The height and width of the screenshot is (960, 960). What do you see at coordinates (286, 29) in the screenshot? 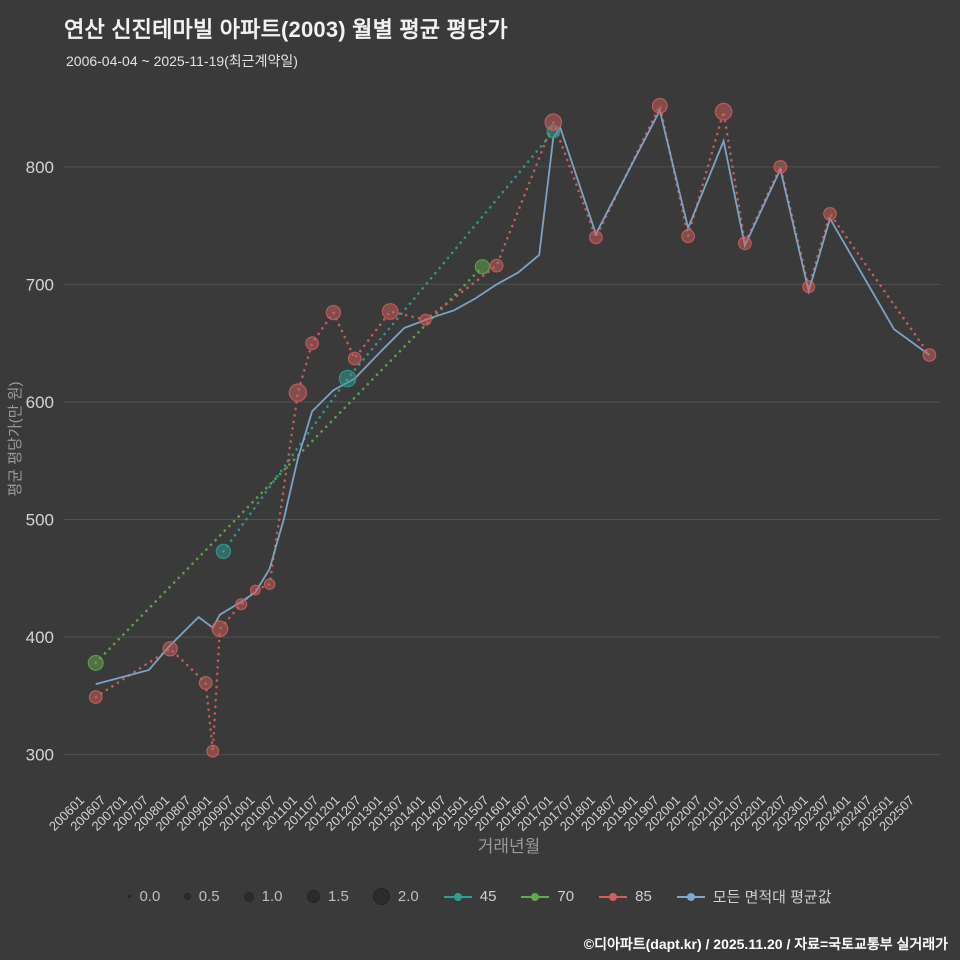
I see `page-title: 연산 신진테마빌 아파트(2003) 월별 평균 평당가` at bounding box center [286, 29].